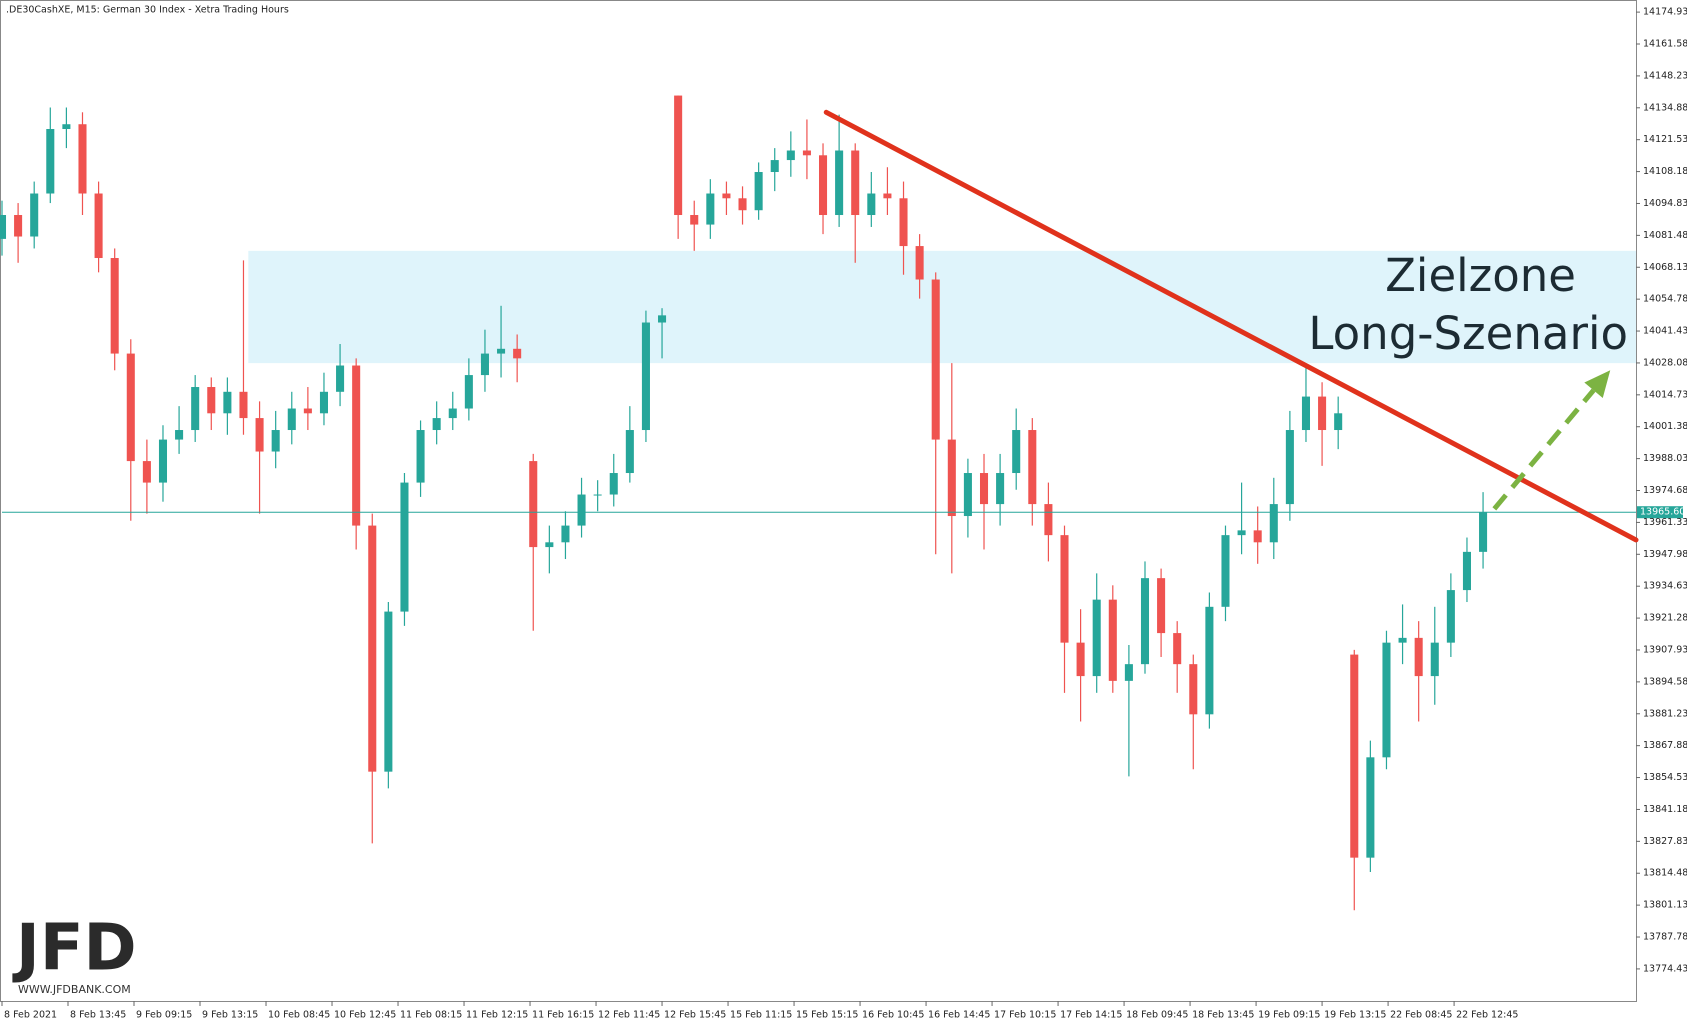 Image resolution: width=1687 pixels, height=1025 pixels. What do you see at coordinates (230, 1015) in the screenshot?
I see `x-tick-label: 9 Feb 13:15` at bounding box center [230, 1015].